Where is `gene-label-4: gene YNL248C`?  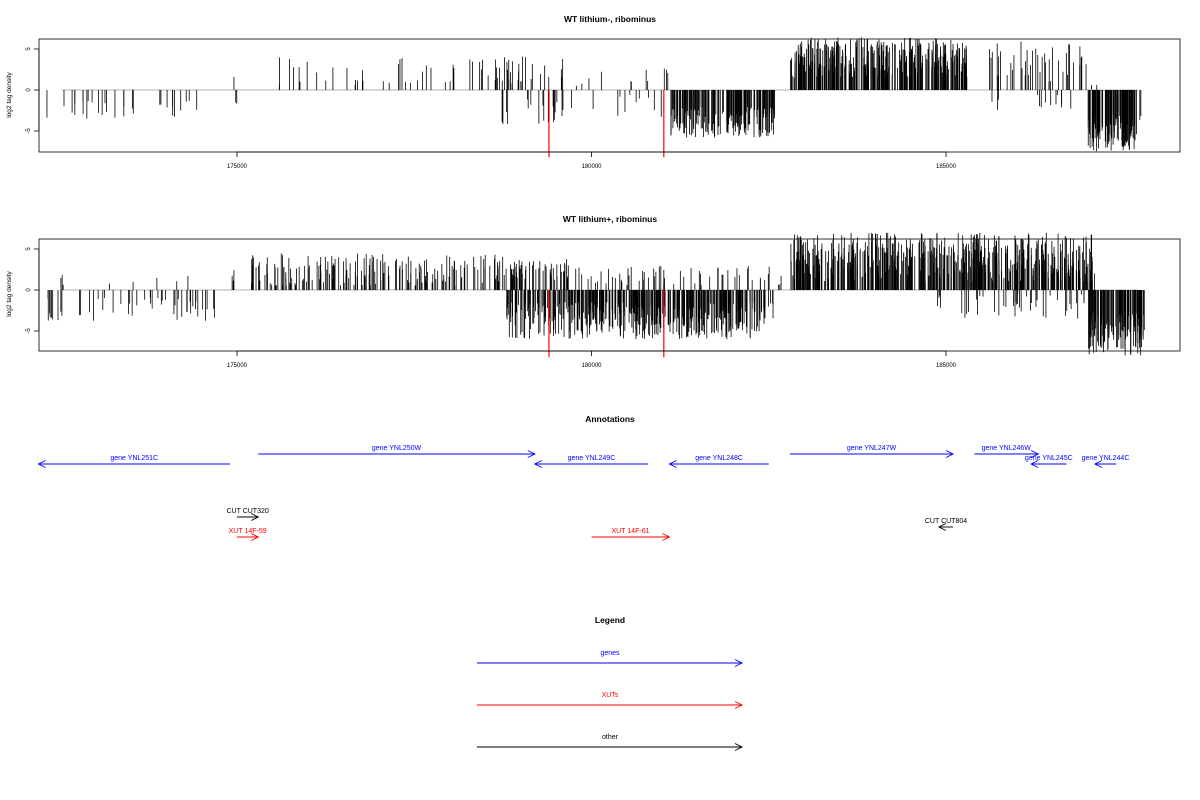 gene-label-4: gene YNL248C is located at coordinates (719, 458).